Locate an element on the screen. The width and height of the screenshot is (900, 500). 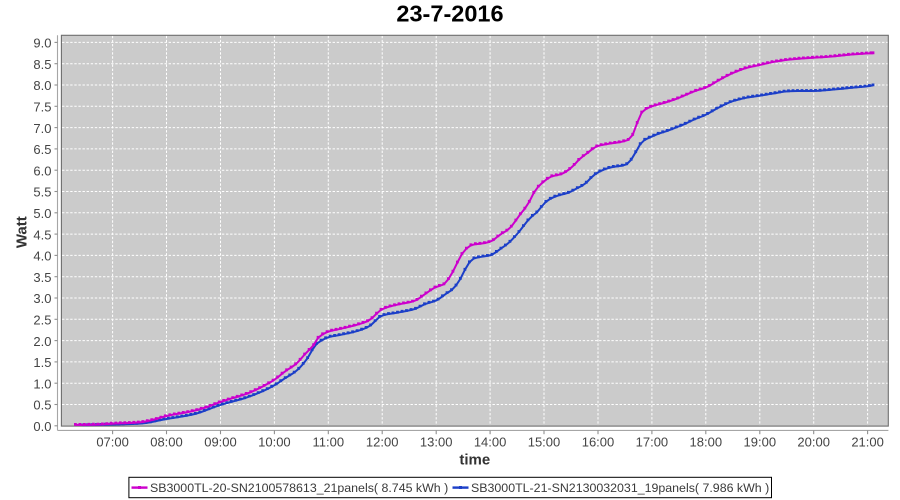
svg-text: 9.0 is located at coordinates (42, 43).